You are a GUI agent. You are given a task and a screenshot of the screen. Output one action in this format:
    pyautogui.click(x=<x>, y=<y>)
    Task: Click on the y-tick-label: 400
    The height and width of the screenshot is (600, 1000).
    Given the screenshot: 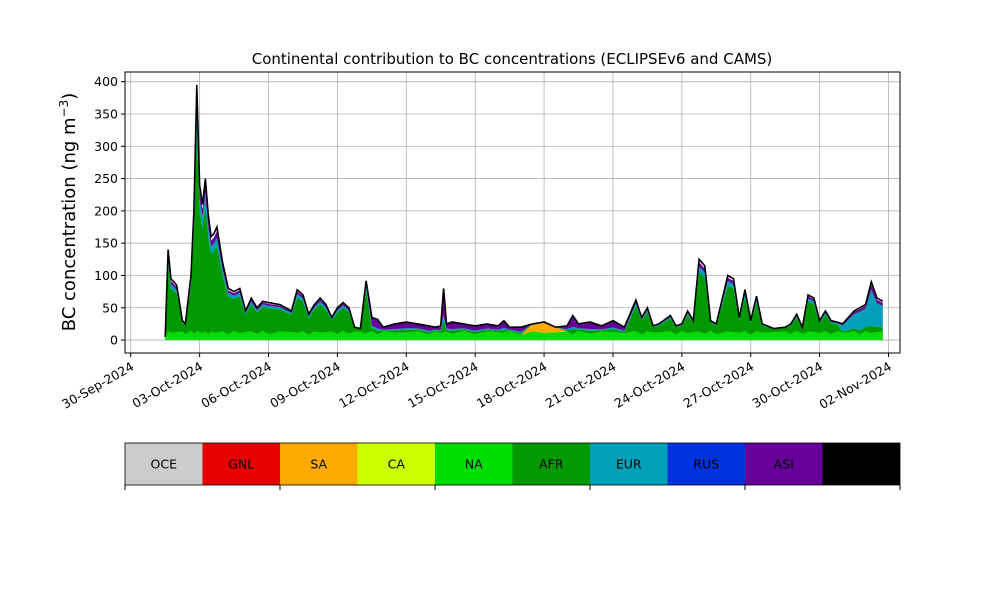 What is the action you would take?
    pyautogui.click(x=106, y=81)
    